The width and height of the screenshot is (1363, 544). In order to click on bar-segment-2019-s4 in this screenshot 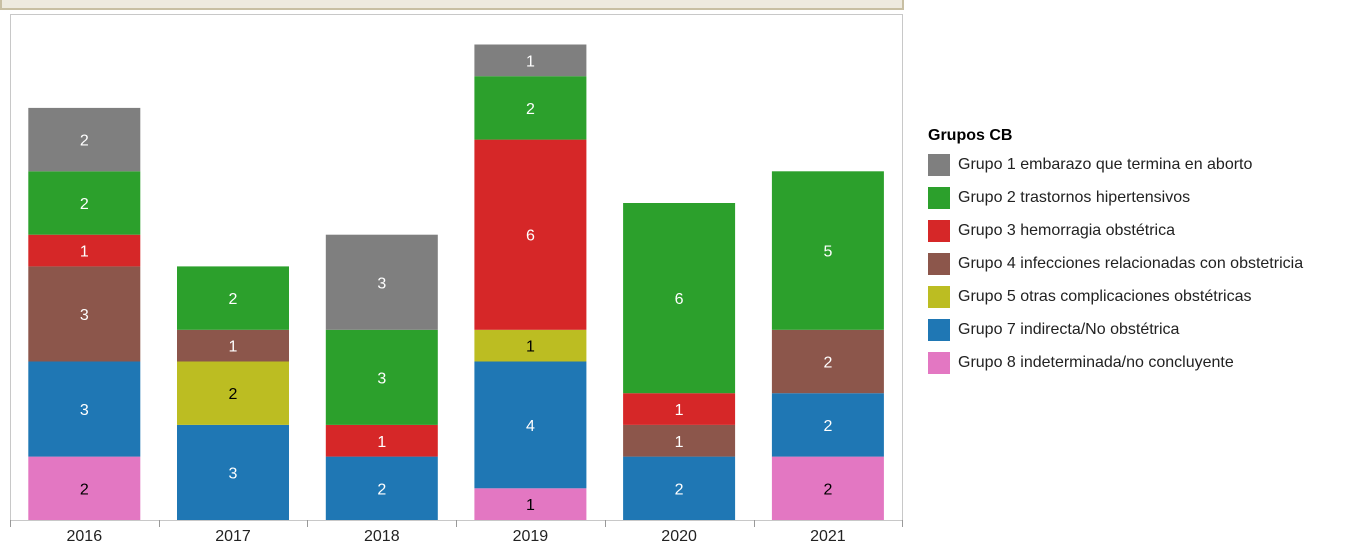, I will do `click(530, 234)`.